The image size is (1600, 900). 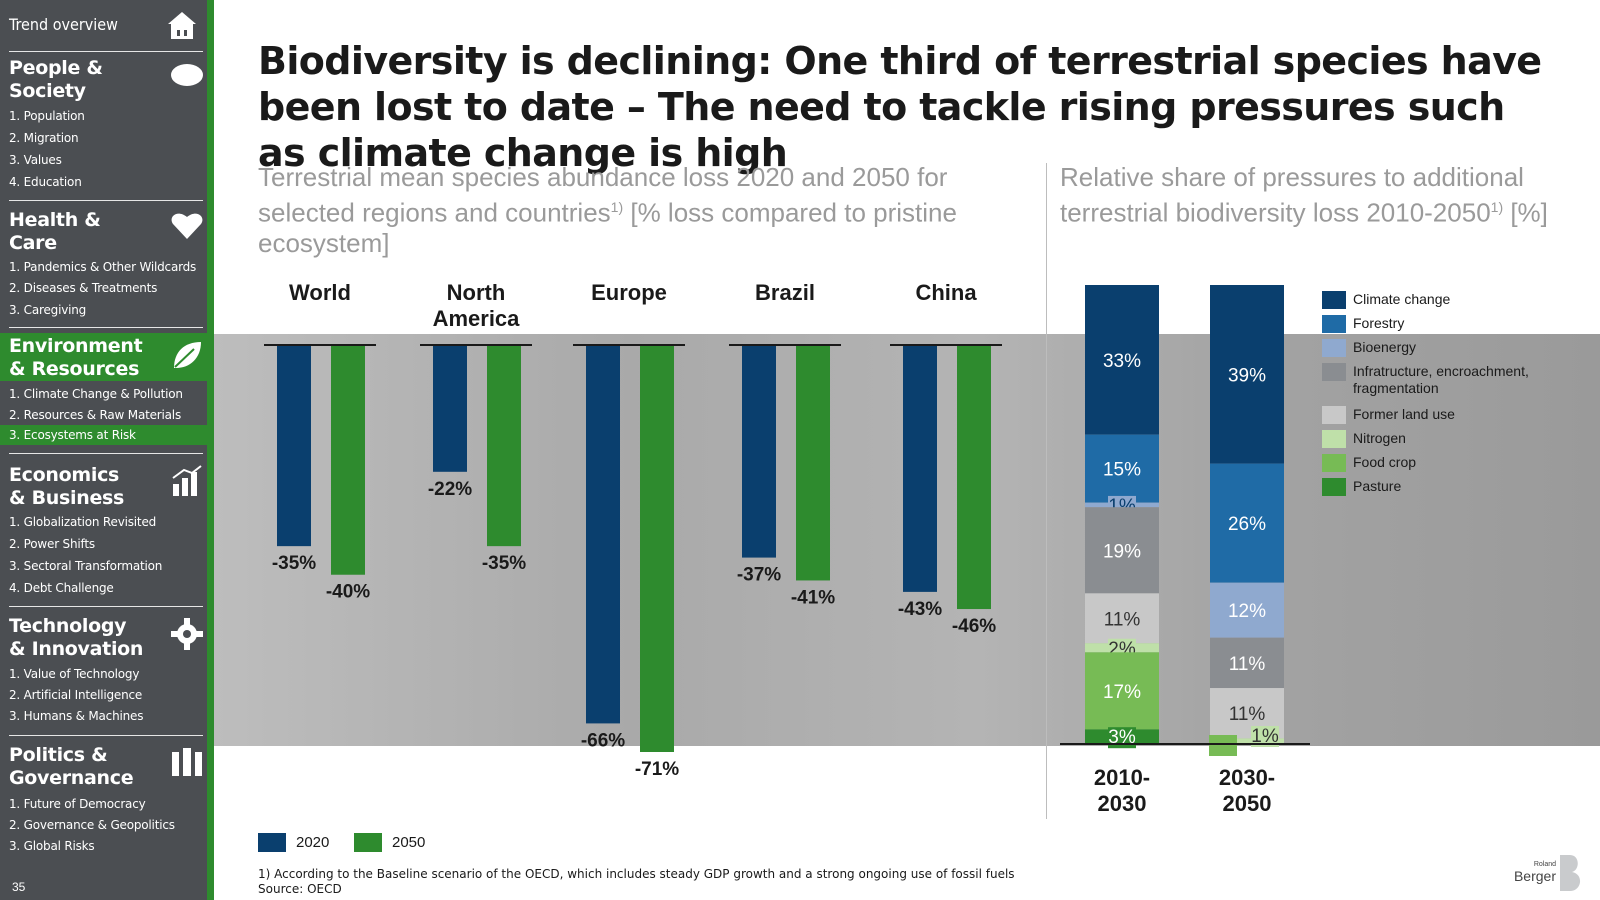 What do you see at coordinates (52, 544) in the screenshot?
I see `sidebar-item-power-shifts: 2. Power Shifts` at bounding box center [52, 544].